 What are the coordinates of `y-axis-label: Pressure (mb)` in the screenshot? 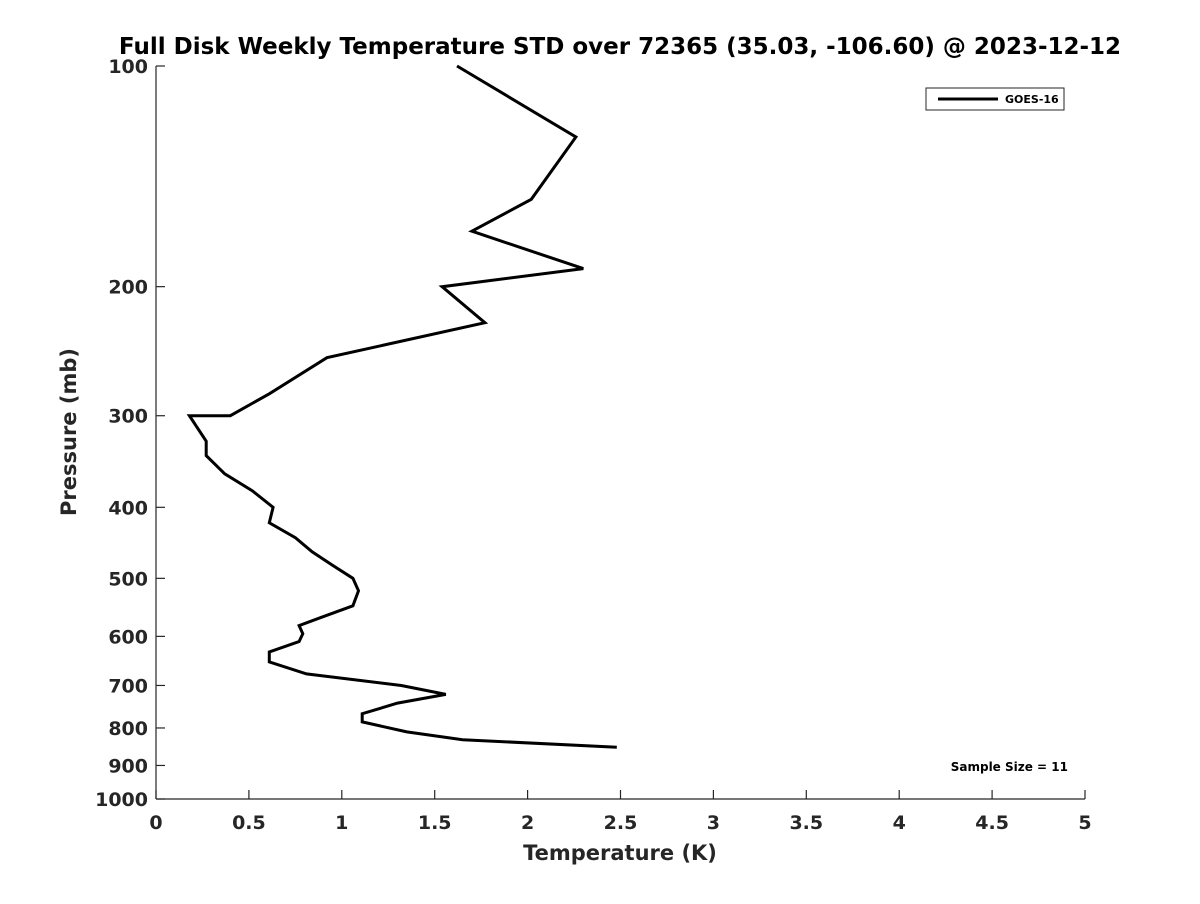 It's located at (69, 432).